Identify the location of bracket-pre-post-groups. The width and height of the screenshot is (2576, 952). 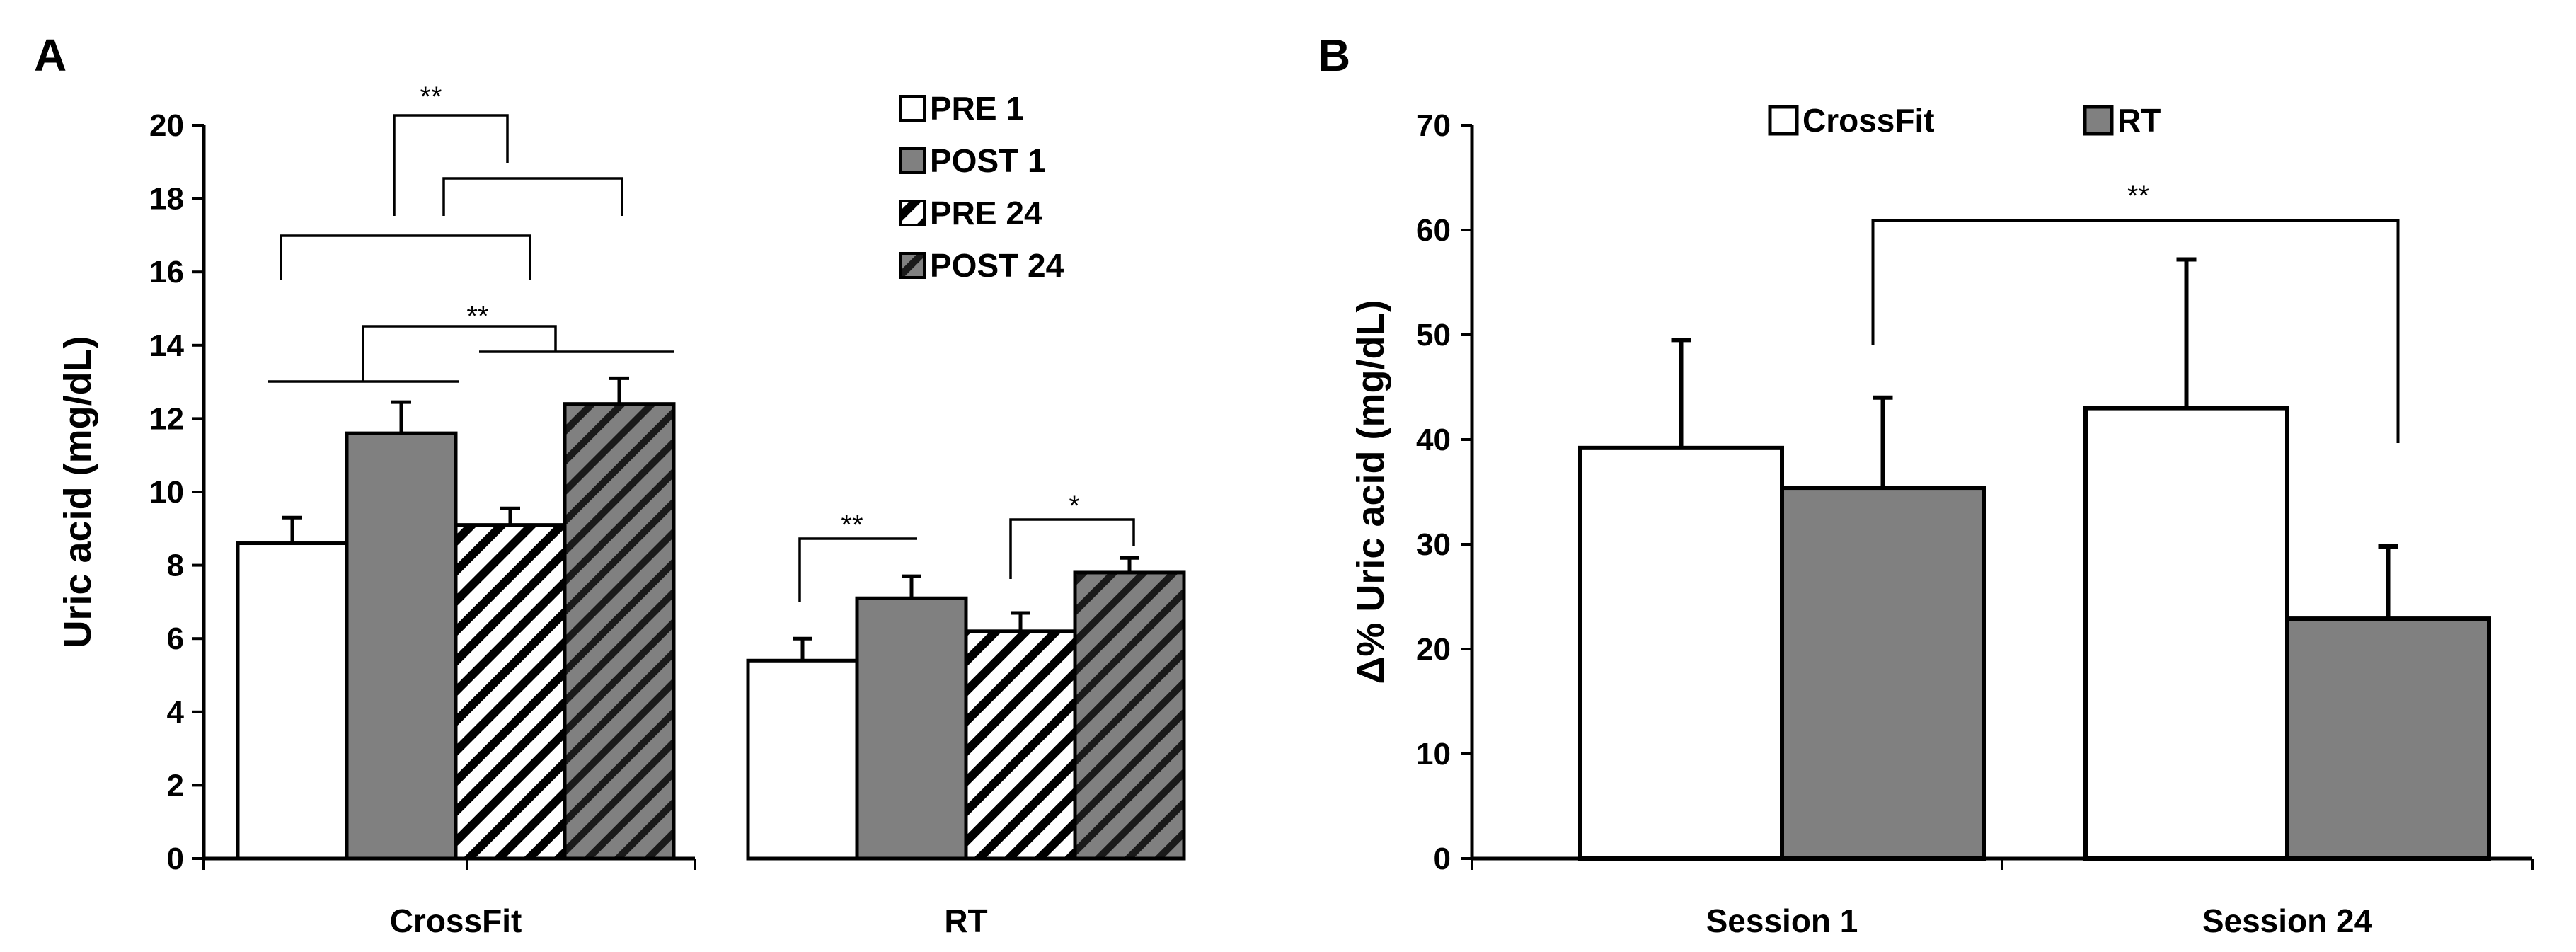
(460, 353).